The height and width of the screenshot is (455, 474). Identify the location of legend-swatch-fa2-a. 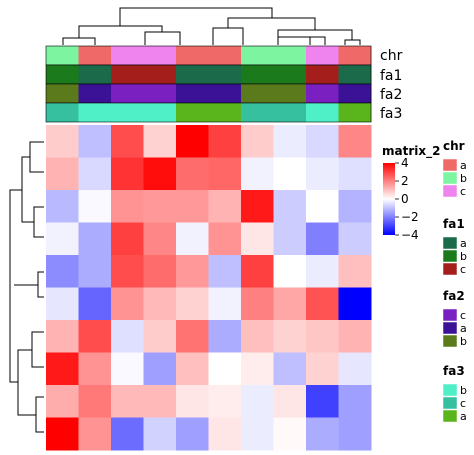
(450, 328).